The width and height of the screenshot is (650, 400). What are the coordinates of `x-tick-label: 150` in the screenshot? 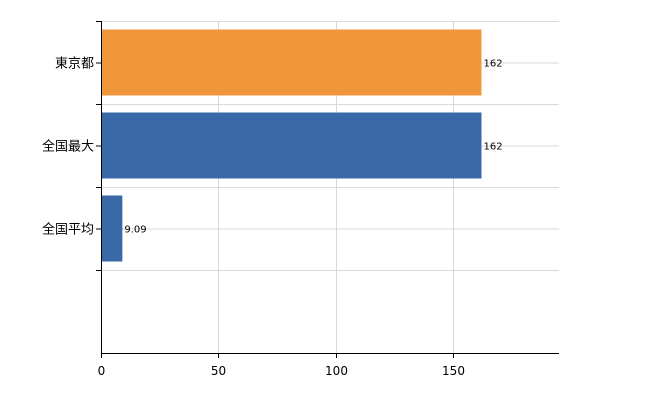 It's located at (453, 371).